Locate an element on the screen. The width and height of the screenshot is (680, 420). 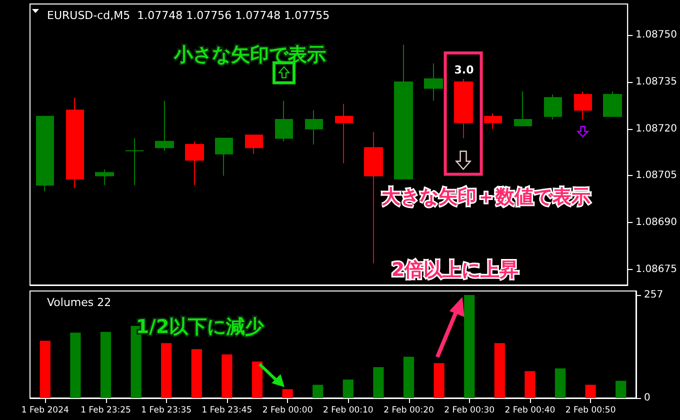
text: EURUSD-cd,M5 1.07748 1.07756 1.07748 1.07755 is located at coordinates (188, 15).